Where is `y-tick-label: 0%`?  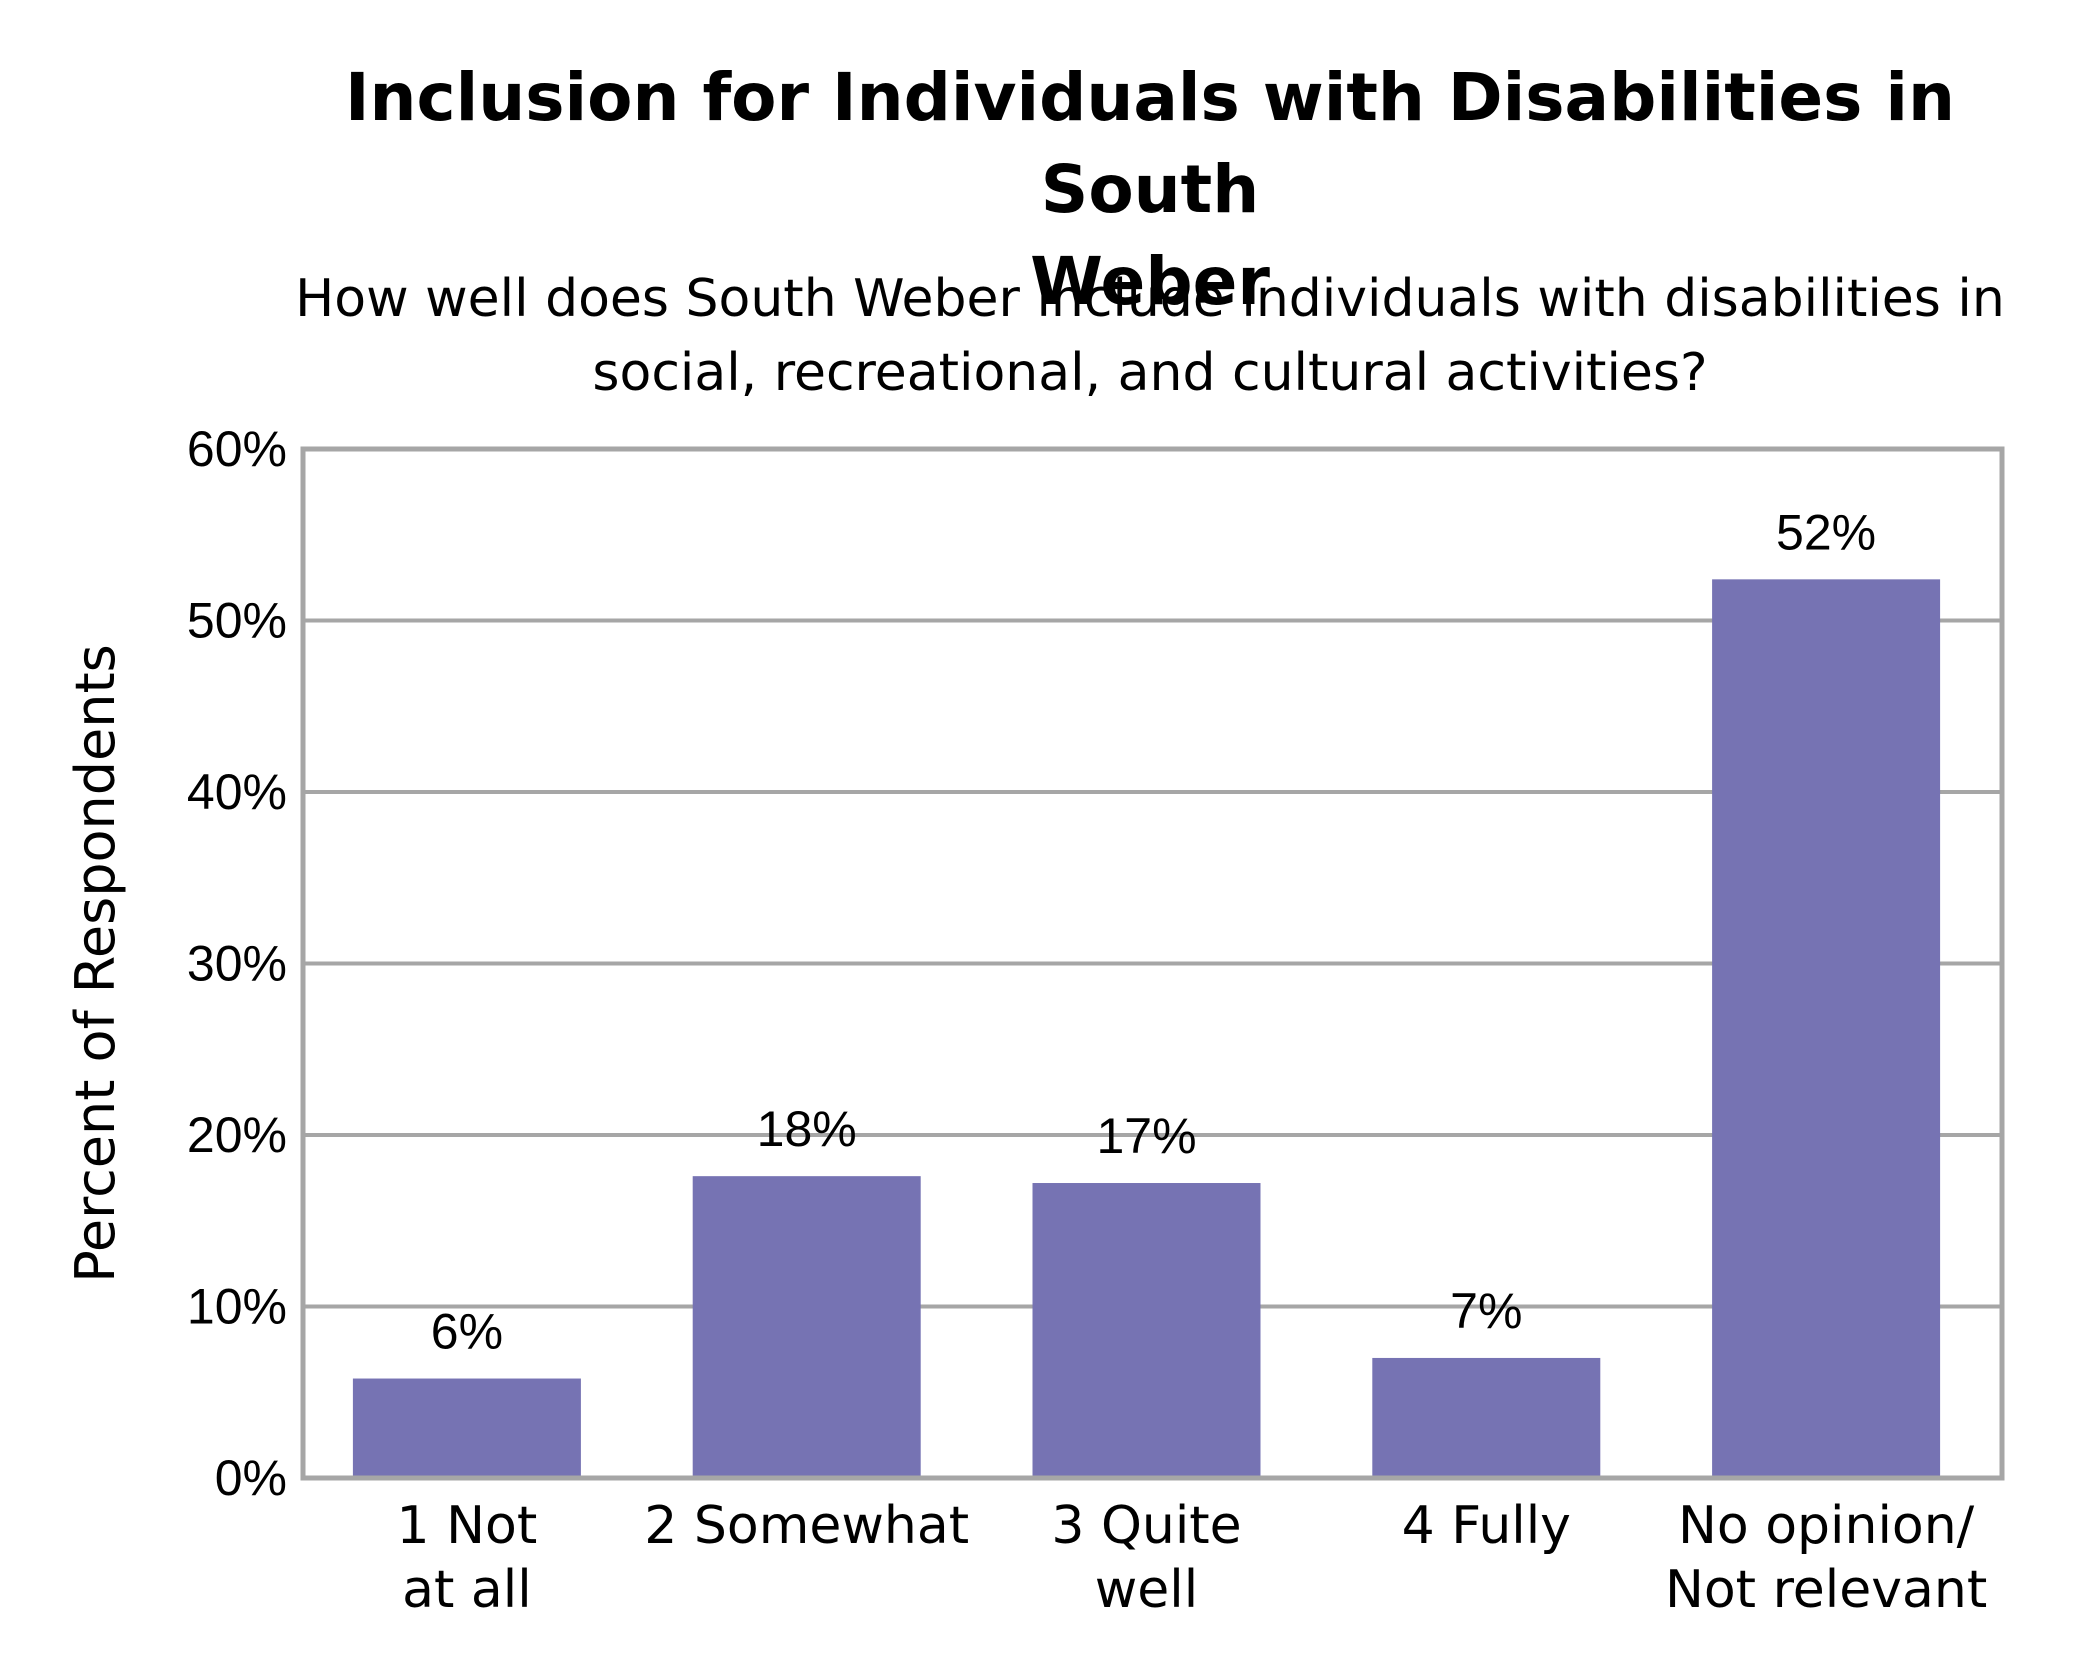 y-tick-label: 0% is located at coordinates (251, 1478).